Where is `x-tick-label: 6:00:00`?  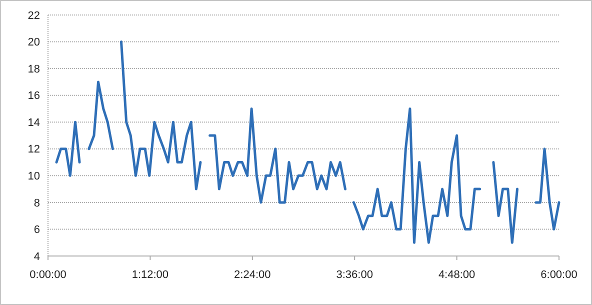 x-tick-label: 6:00:00 is located at coordinates (559, 275).